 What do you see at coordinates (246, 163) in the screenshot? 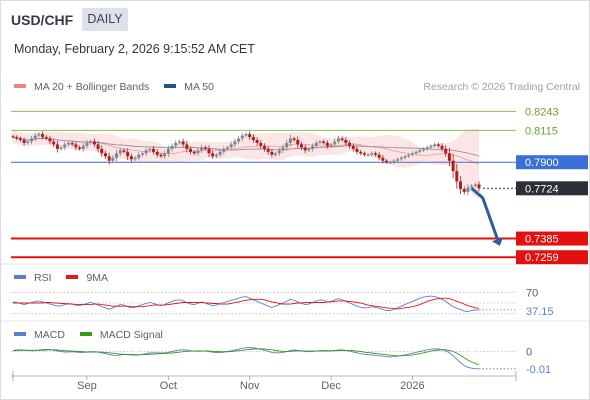
I see `candles-group` at bounding box center [246, 163].